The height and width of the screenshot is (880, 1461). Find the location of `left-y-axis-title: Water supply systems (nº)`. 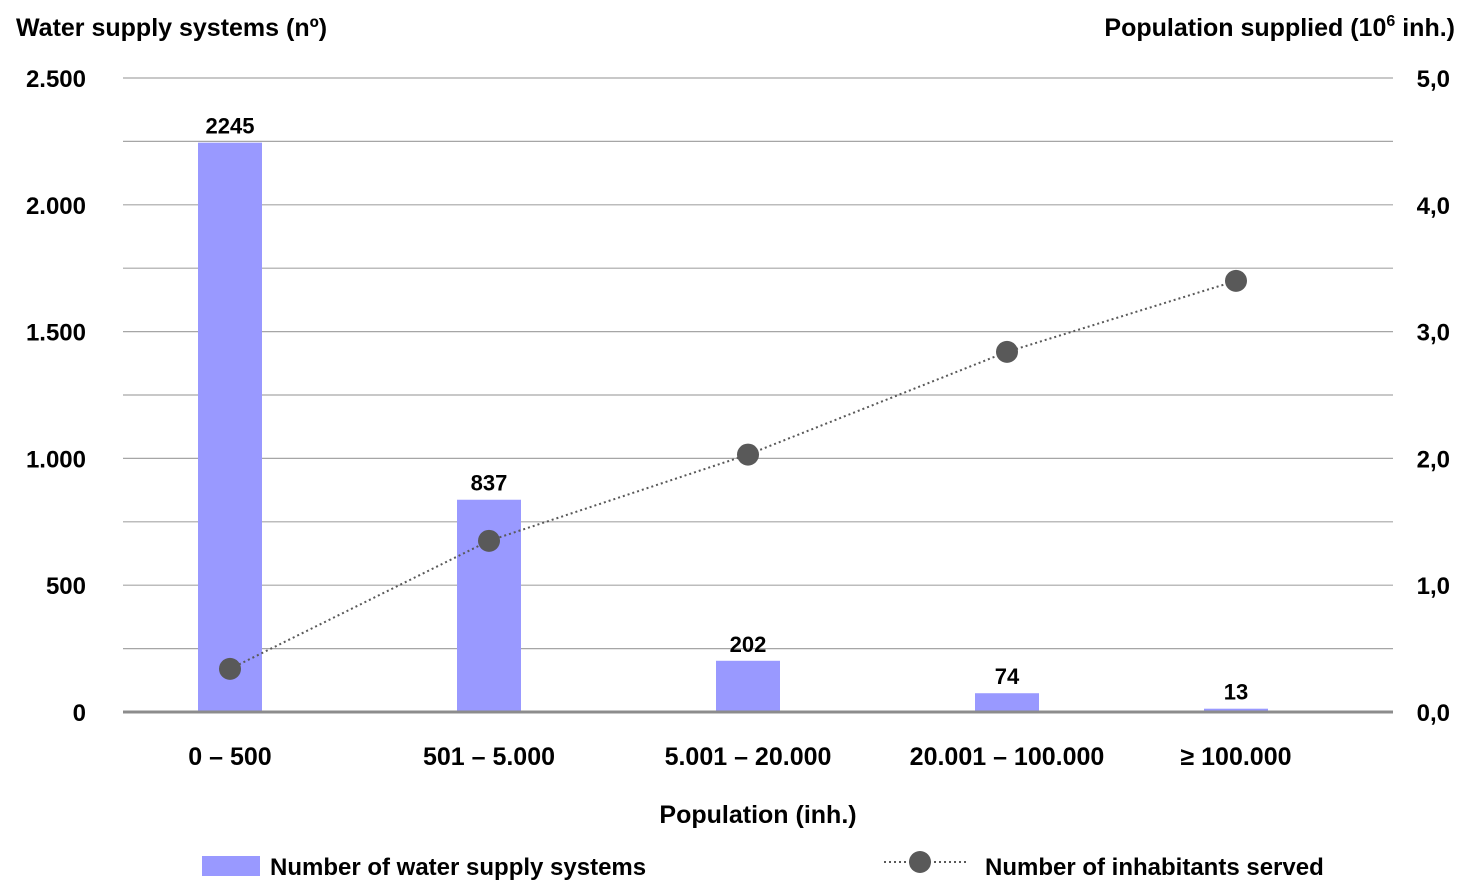

left-y-axis-title: Water supply systems (nº) is located at coordinates (171, 28).